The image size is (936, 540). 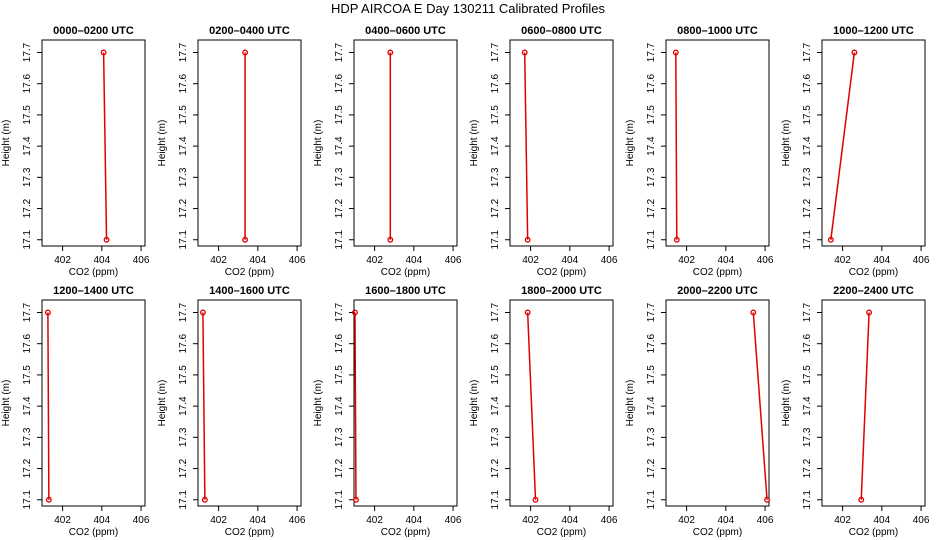 I want to click on panel-title: 1400–1600 UTC, so click(x=249, y=291).